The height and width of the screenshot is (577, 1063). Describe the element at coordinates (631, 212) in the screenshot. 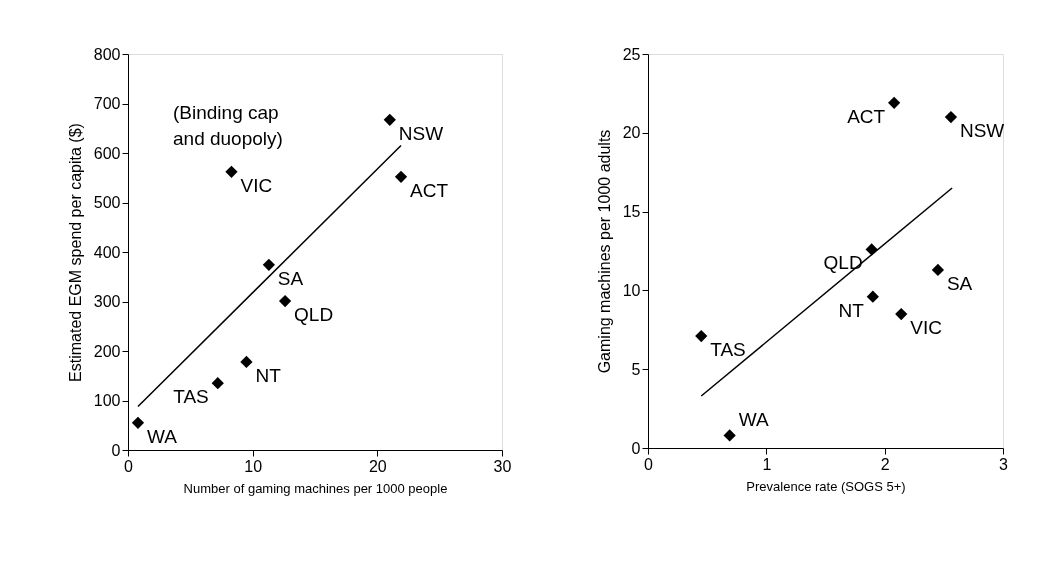

I see `y-tick-label: 15` at that location.